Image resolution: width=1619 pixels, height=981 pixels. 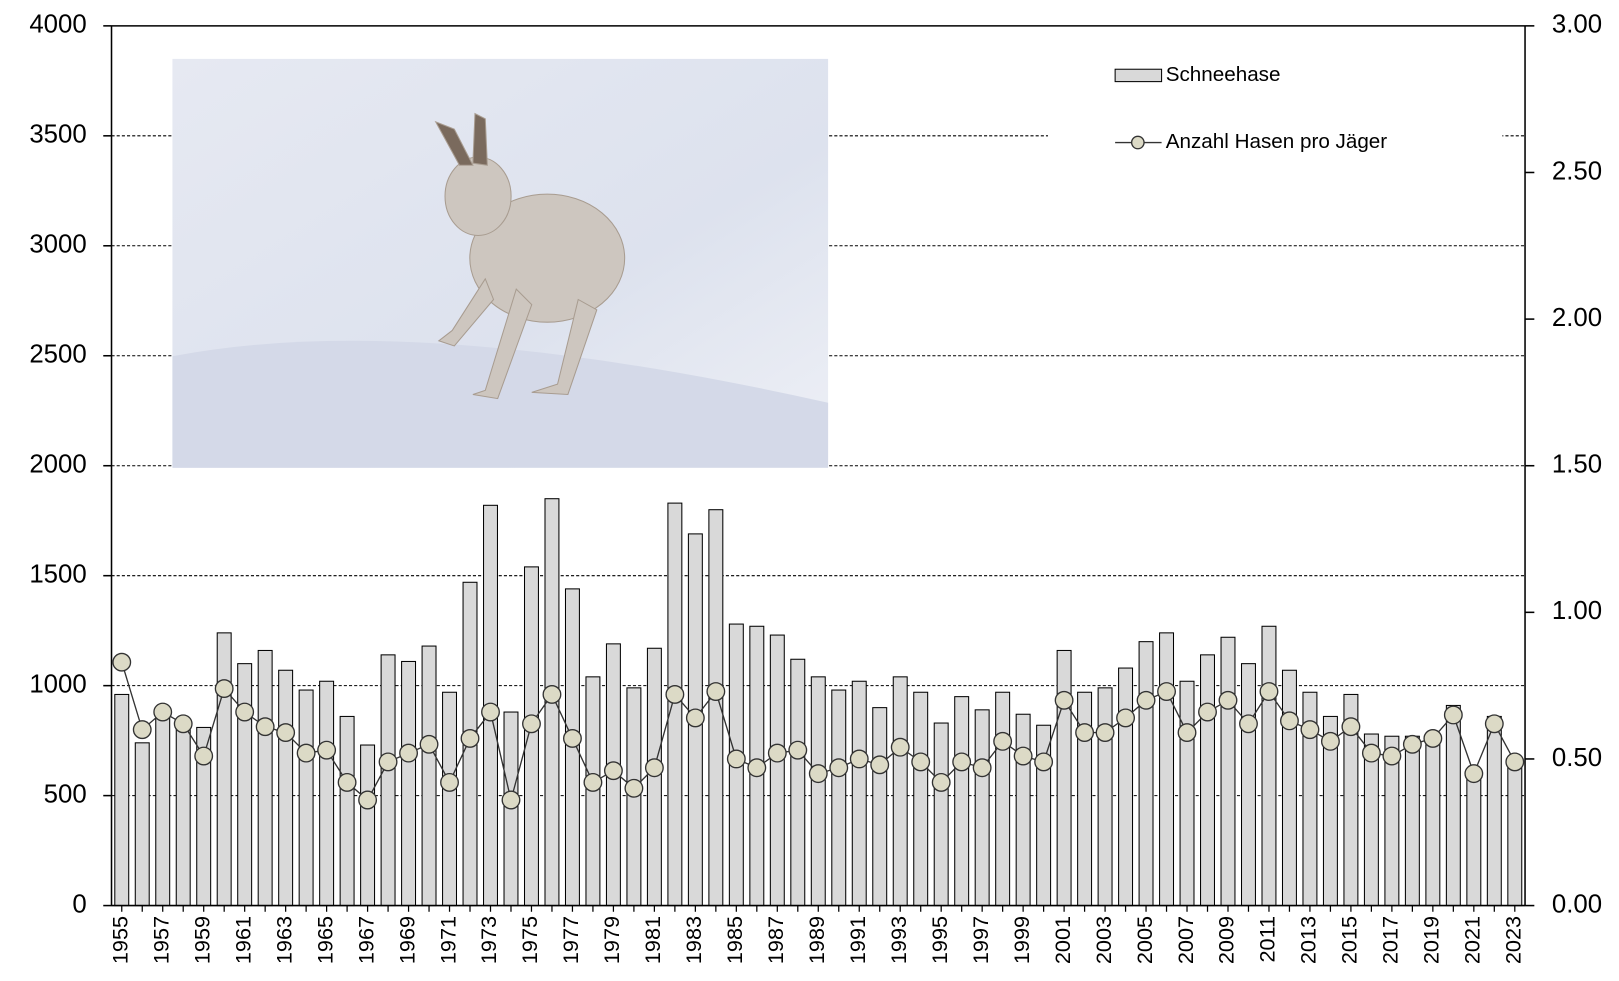 I want to click on x-tick-label: 1959, so click(x=201, y=940).